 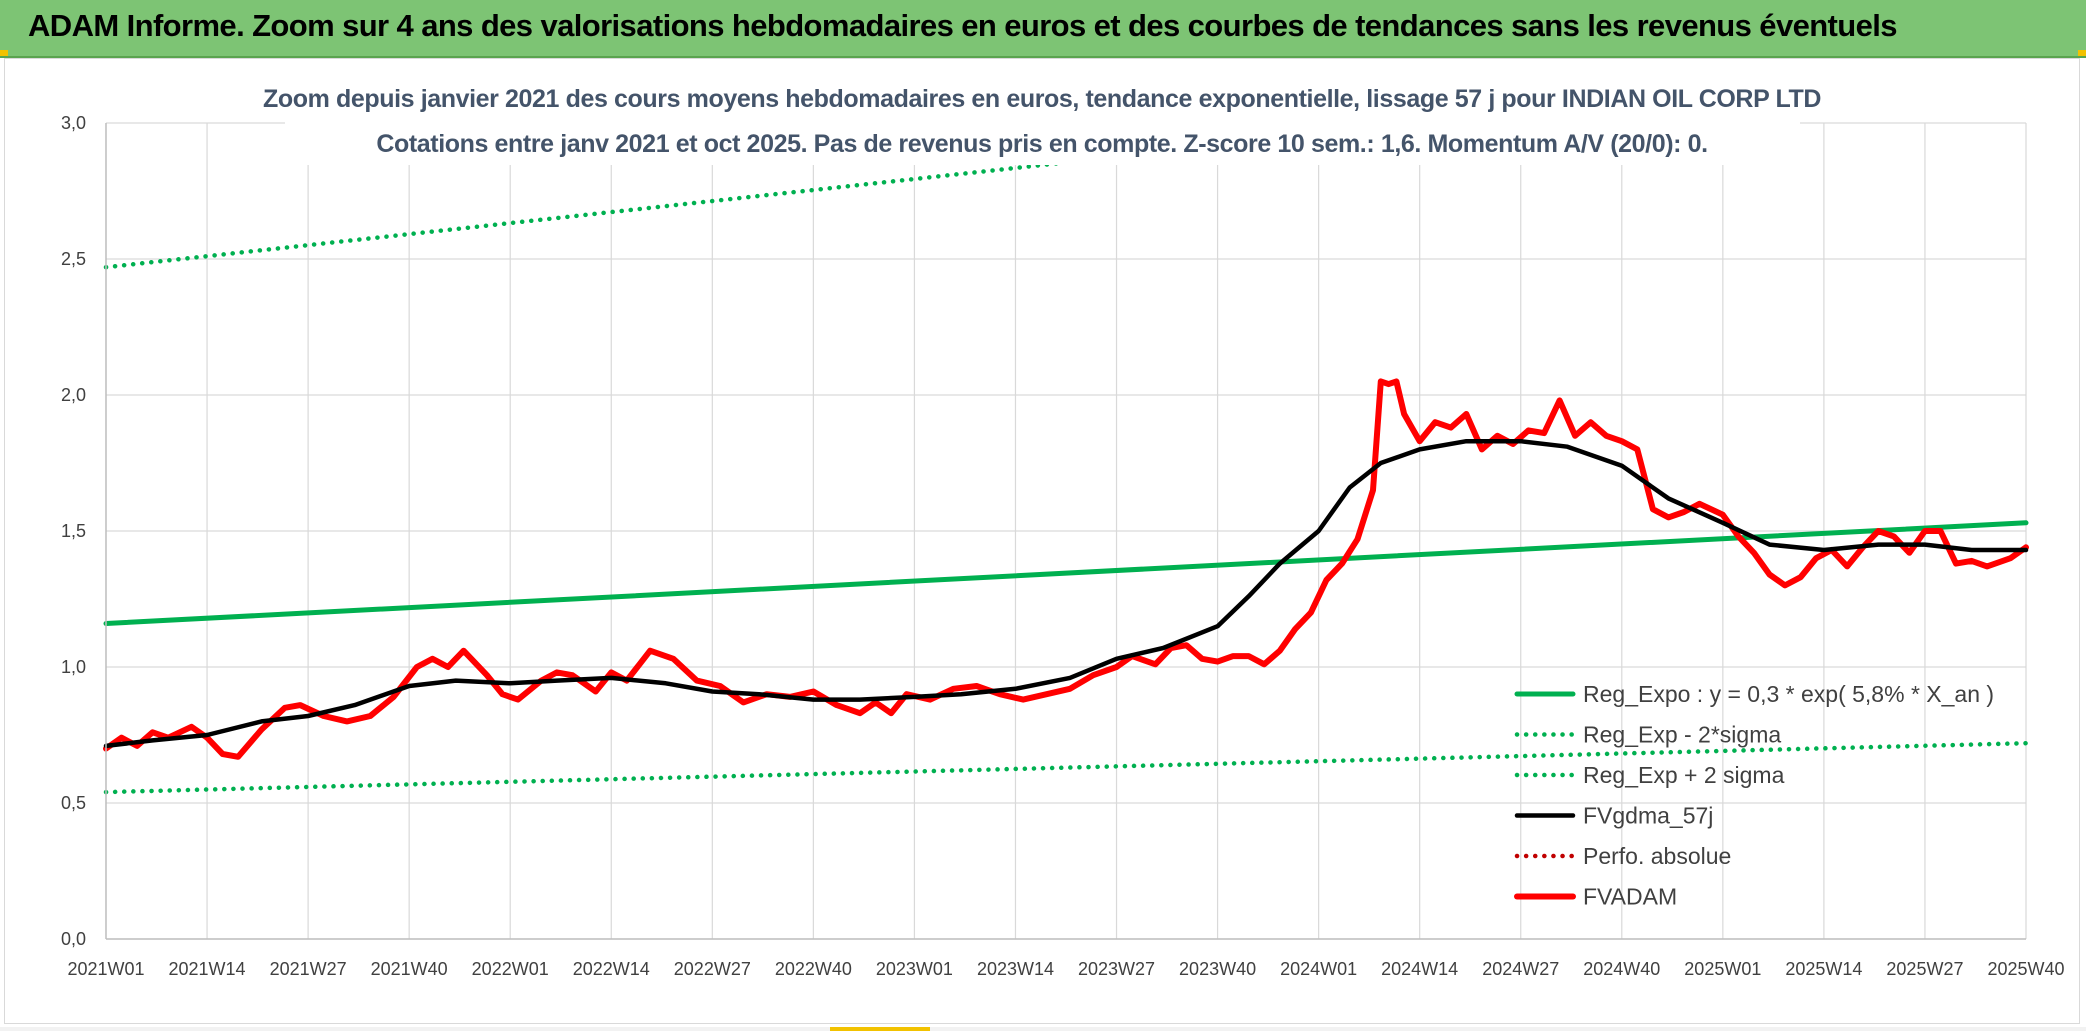 What do you see at coordinates (73, 667) in the screenshot?
I see `y-tick-label: 1,0` at bounding box center [73, 667].